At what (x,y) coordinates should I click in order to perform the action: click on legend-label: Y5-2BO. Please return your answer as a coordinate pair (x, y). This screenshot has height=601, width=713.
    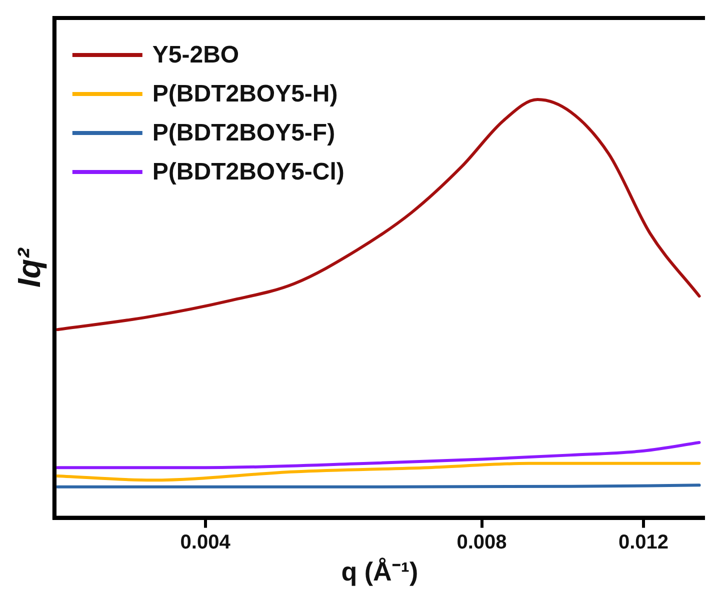
    Looking at the image, I should click on (196, 55).